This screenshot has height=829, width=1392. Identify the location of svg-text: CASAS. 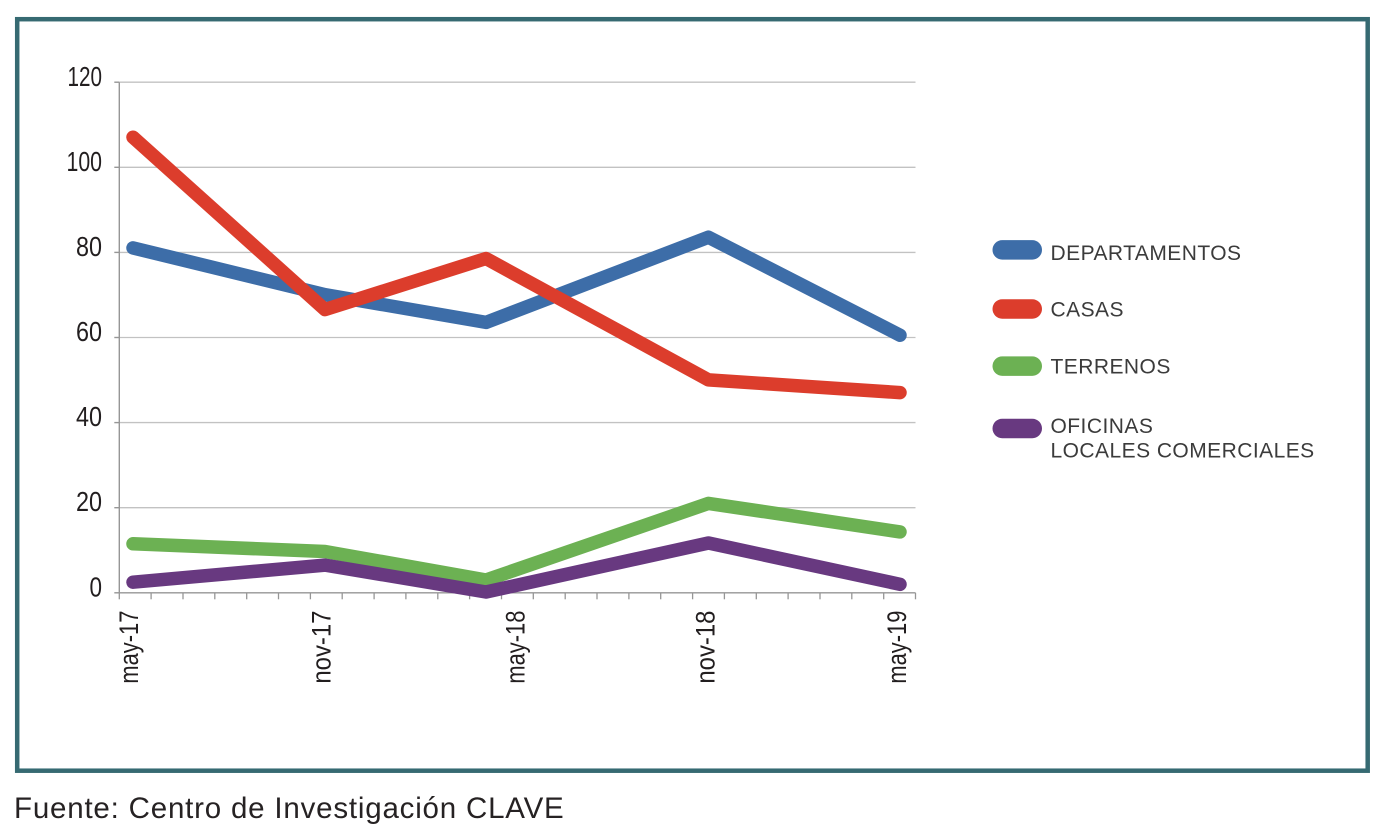
(1087, 310).